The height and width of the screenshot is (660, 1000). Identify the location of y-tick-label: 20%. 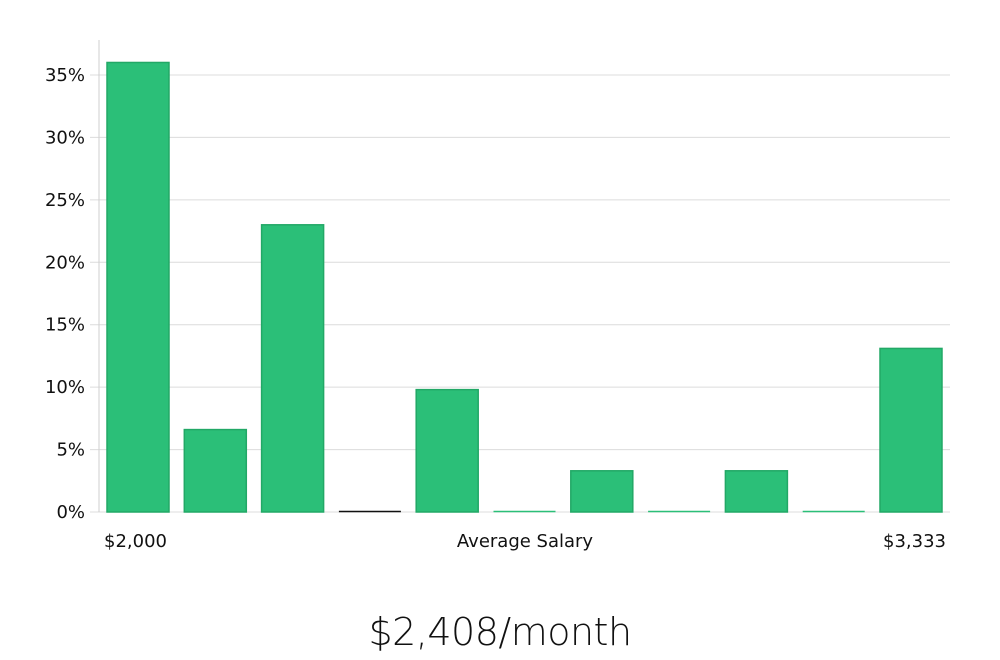
(65, 262).